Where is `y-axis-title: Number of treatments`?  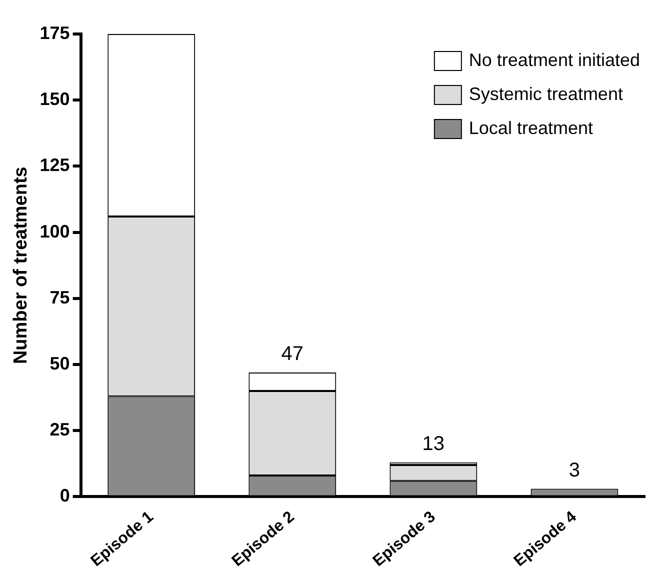 y-axis-title: Number of treatments is located at coordinates (21, 265).